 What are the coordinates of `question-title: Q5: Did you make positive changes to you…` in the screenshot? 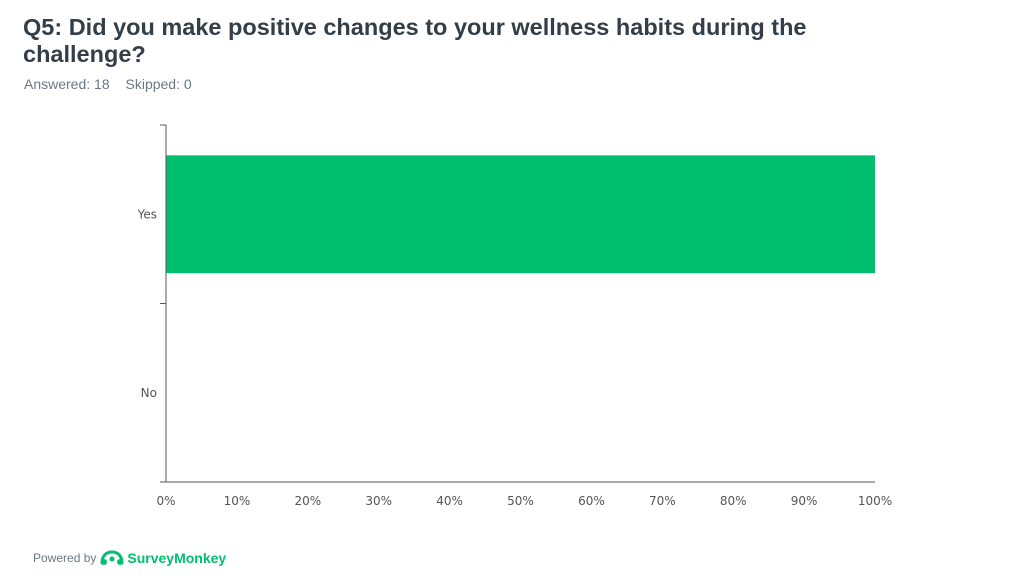 It's located at (415, 40).